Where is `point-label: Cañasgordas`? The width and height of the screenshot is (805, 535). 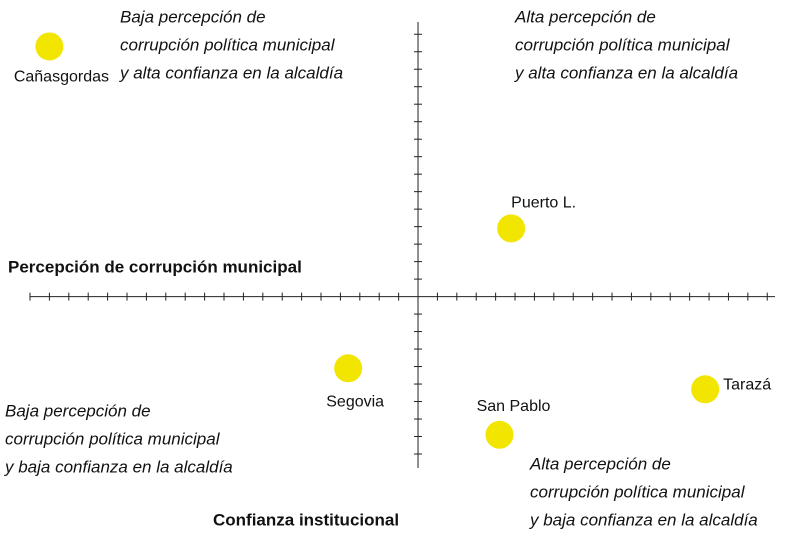 point-label: Cañasgordas is located at coordinates (61, 77).